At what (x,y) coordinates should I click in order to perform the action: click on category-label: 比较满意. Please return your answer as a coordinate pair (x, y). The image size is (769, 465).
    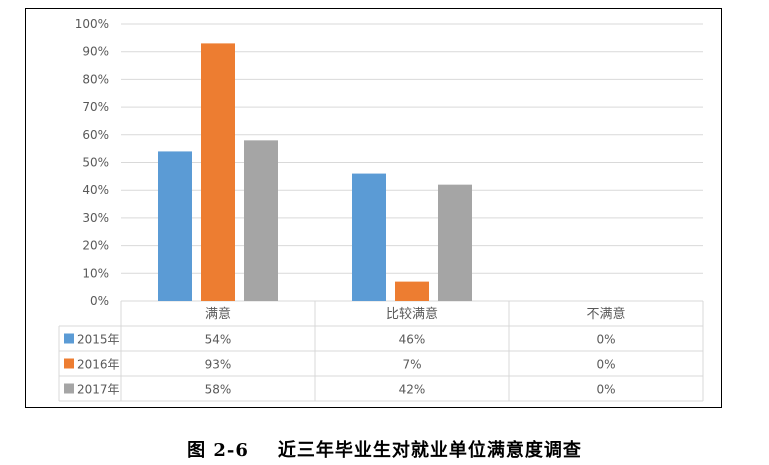
    Looking at the image, I should click on (412, 314).